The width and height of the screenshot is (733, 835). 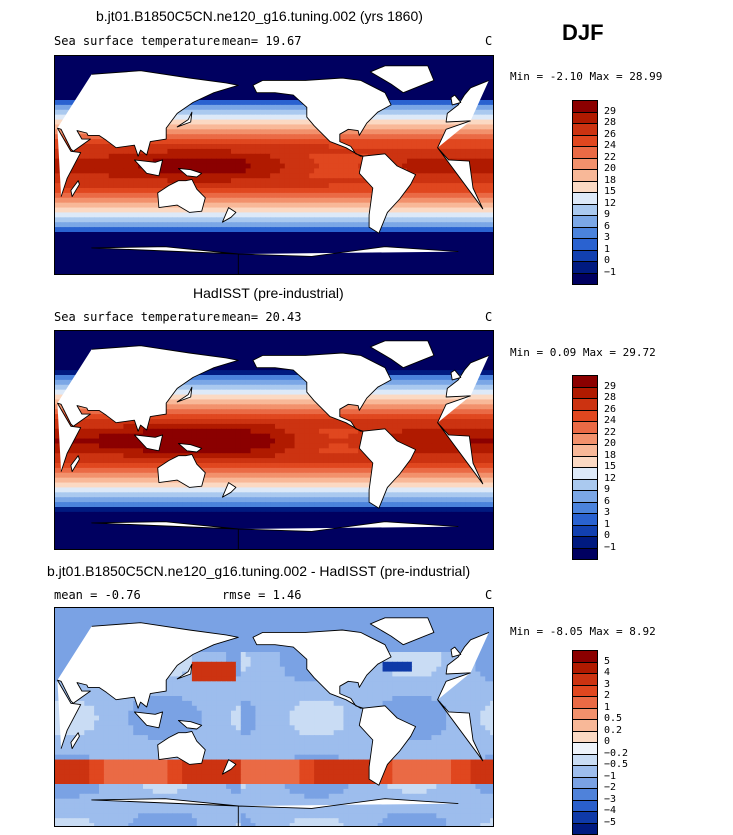 I want to click on colorbar-label: −3, so click(x=610, y=800).